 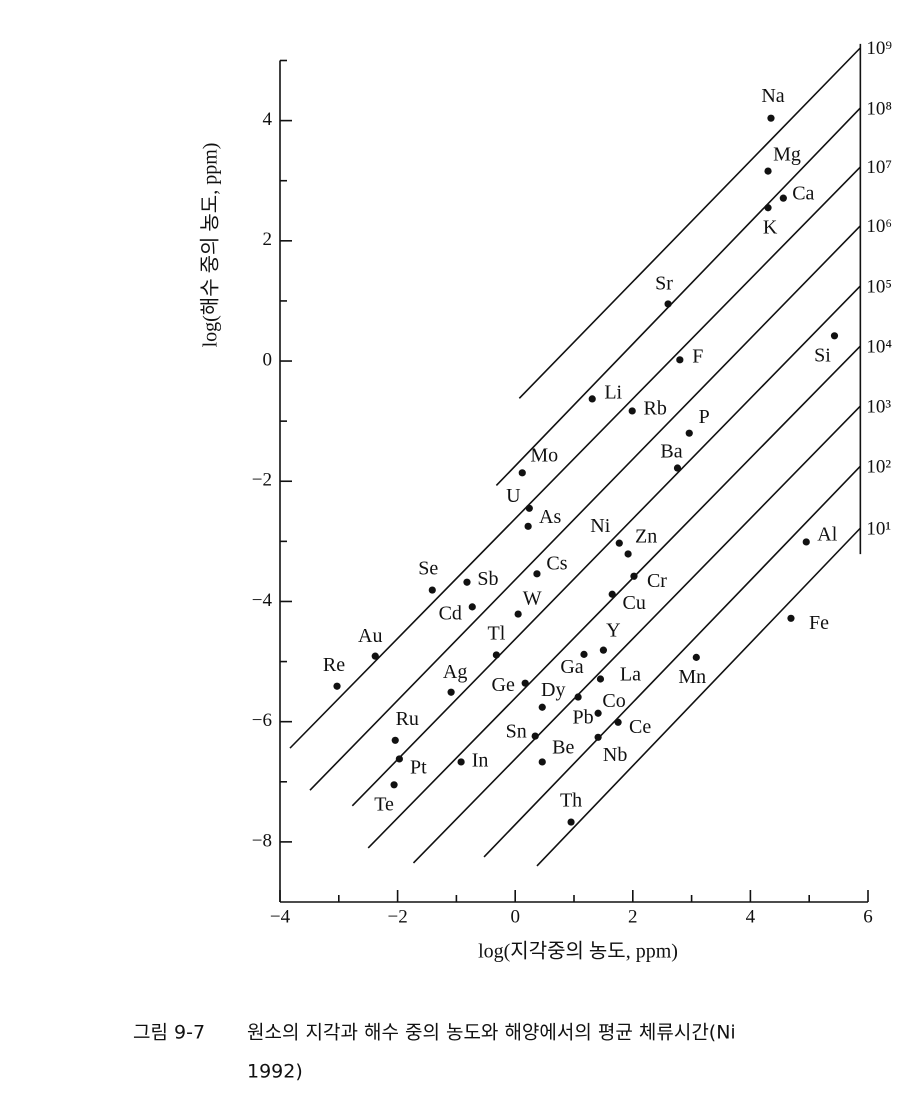 I want to click on x-tick-label: 2, so click(x=633, y=916).